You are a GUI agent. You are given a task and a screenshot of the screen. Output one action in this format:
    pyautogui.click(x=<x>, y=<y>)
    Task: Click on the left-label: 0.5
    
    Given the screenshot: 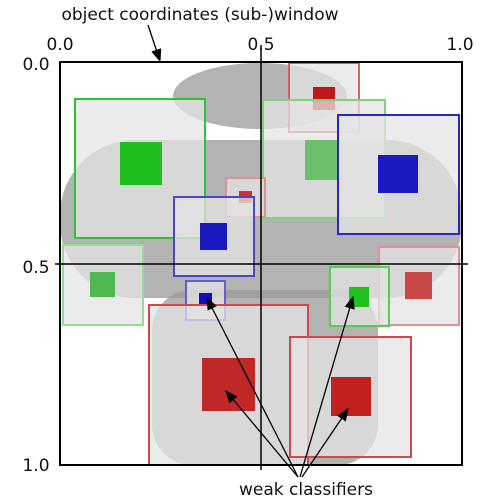 What is the action you would take?
    pyautogui.click(x=35, y=268)
    